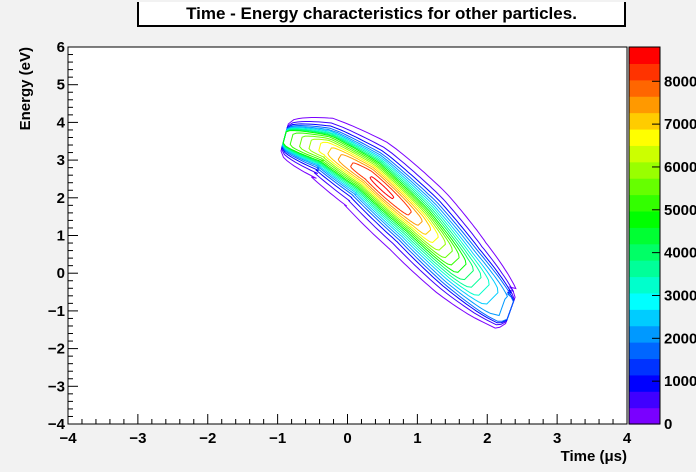 This screenshot has width=696, height=472. I want to click on colorbar-tick-label: 7000, so click(680, 124).